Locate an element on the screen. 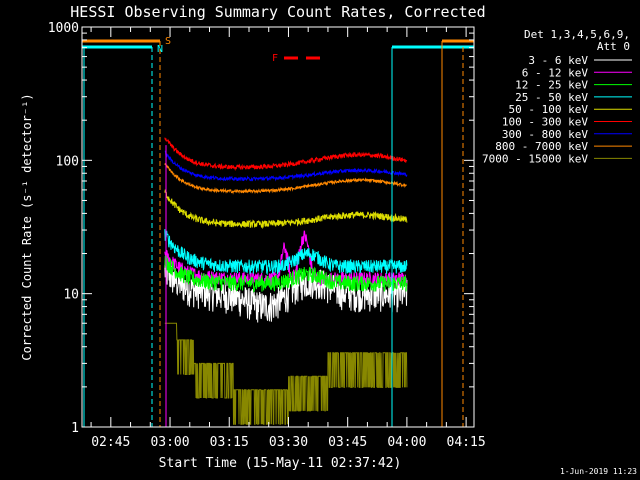  x-tick-label: 03:00 is located at coordinates (169, 442).